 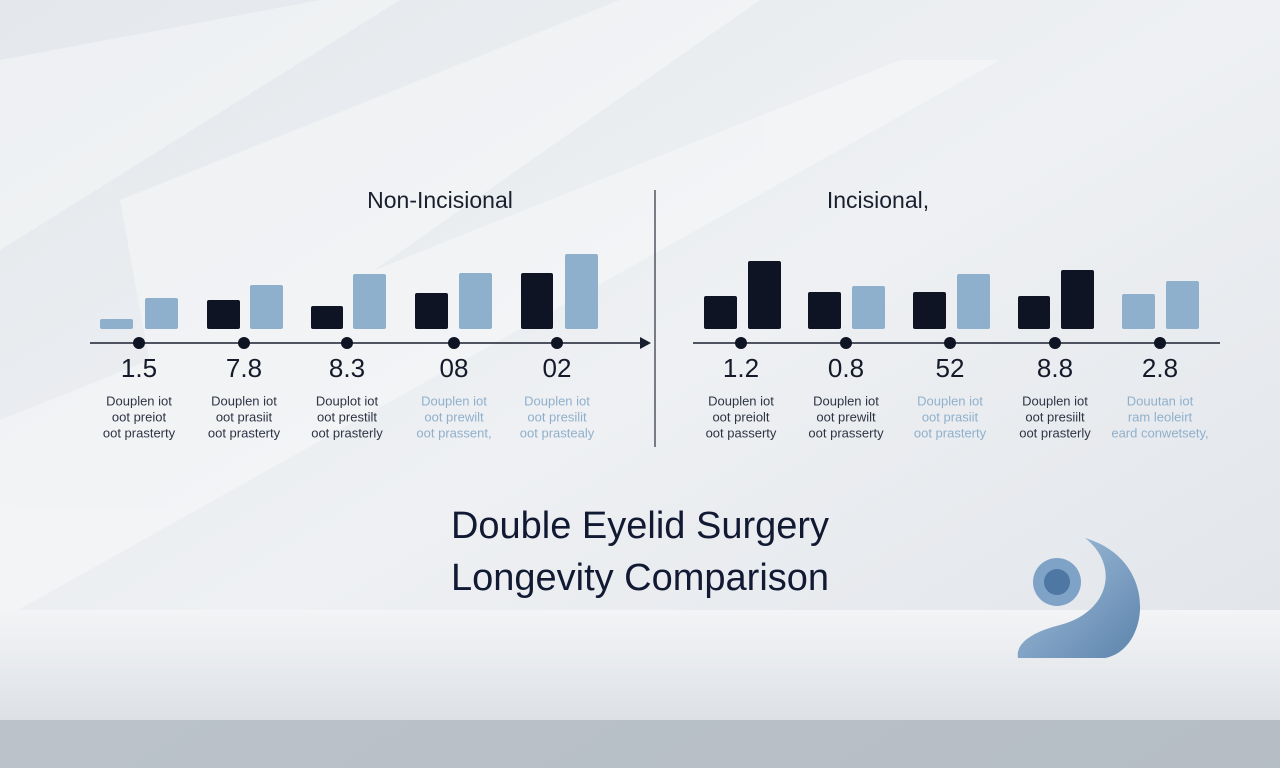 What do you see at coordinates (453, 432) in the screenshot?
I see `group-caption: oot prassent,` at bounding box center [453, 432].